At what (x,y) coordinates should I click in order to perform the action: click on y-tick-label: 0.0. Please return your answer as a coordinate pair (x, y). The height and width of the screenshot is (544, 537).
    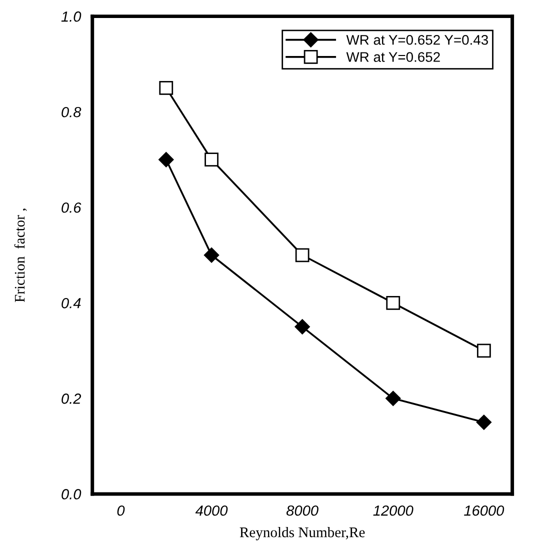
    Looking at the image, I should click on (72, 494).